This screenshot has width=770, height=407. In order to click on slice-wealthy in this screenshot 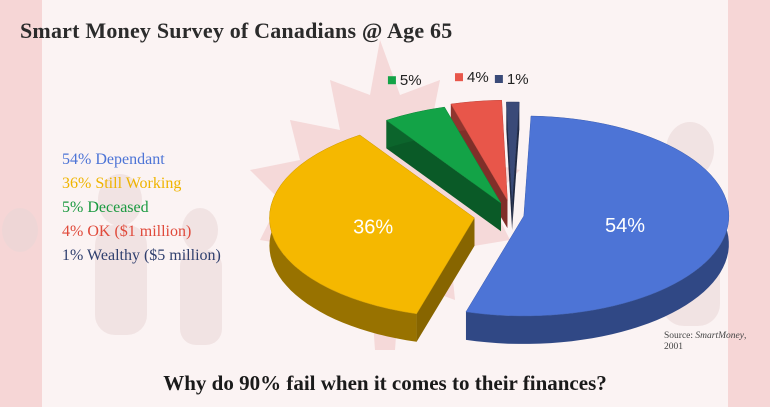, I will do `click(513, 152)`.